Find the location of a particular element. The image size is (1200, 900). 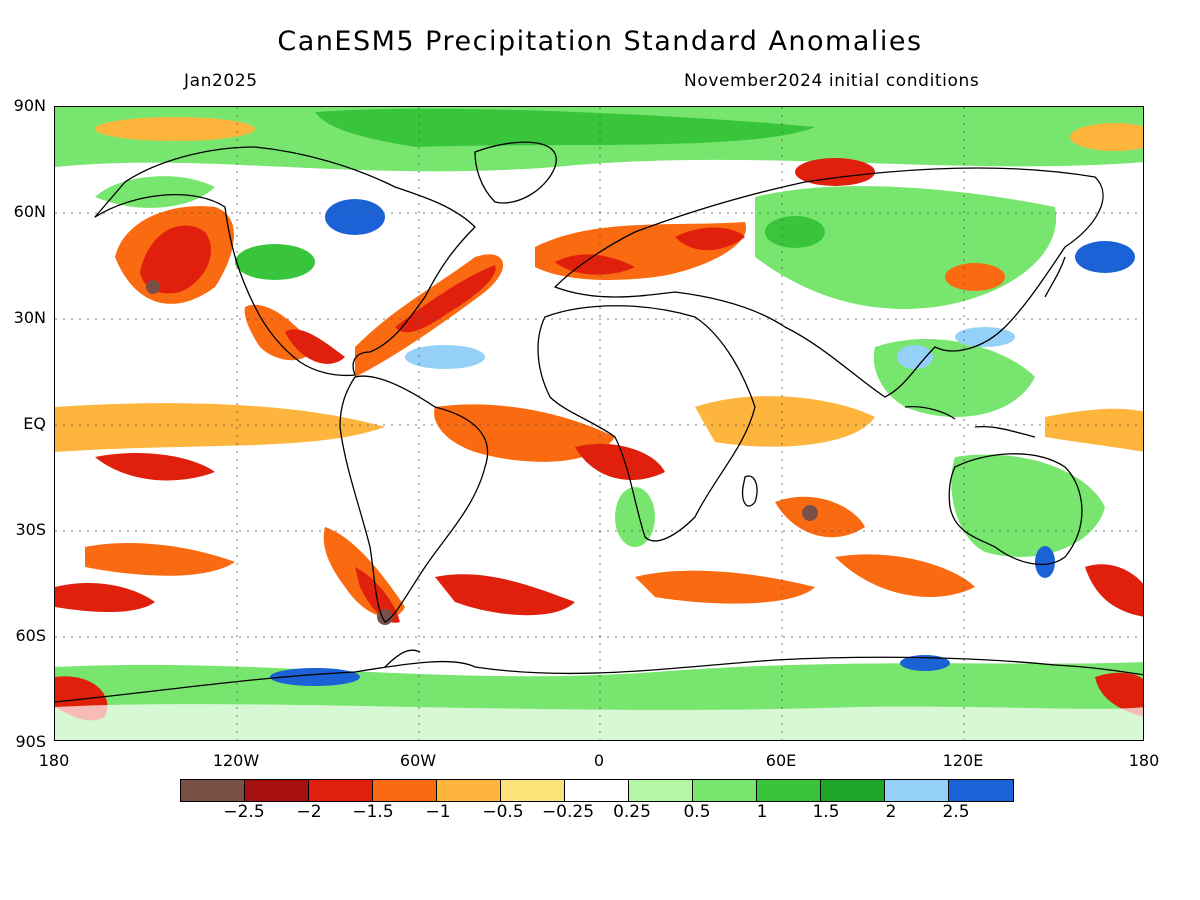

colorbar-label: −2 is located at coordinates (309, 812).